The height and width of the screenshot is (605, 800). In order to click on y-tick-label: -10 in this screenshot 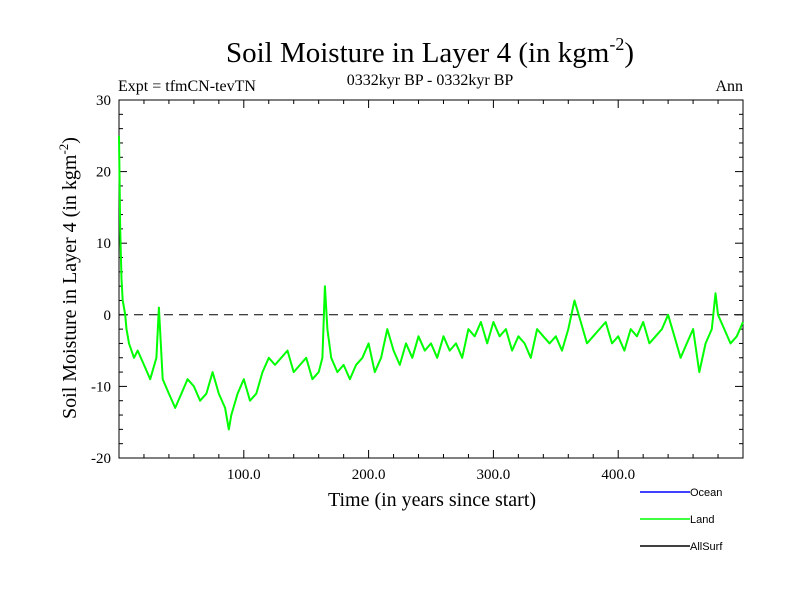, I will do `click(101, 387)`.